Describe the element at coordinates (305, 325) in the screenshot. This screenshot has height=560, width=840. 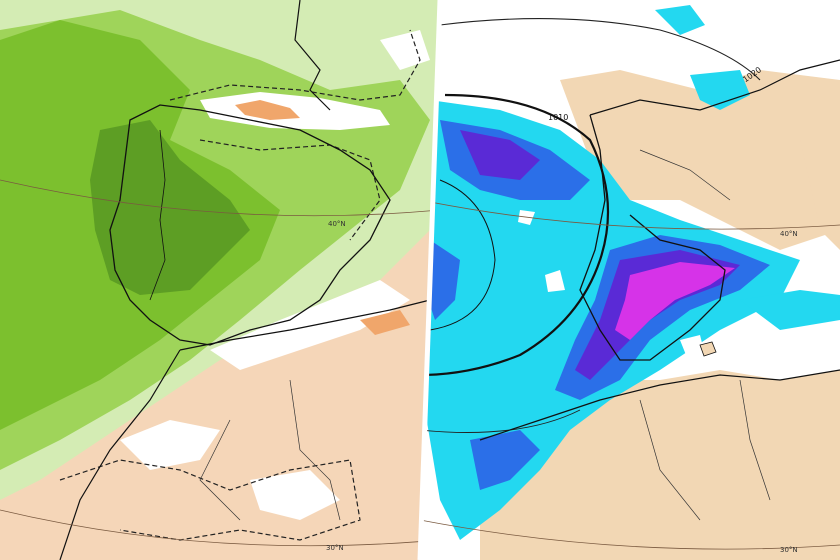
I see `north-africa-coast-left` at that location.